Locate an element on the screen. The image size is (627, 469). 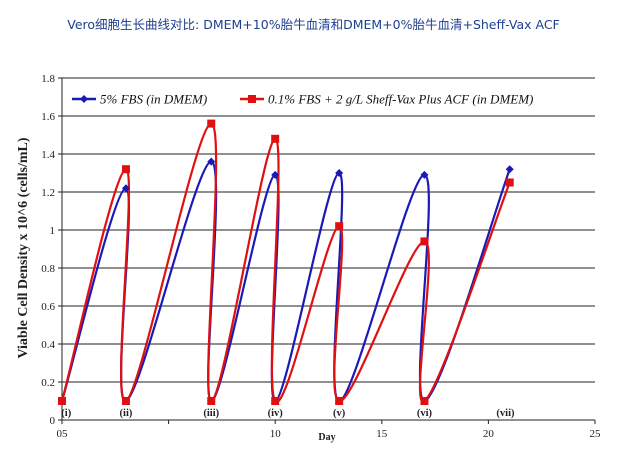
x-tick-label: 25 is located at coordinates (596, 434).